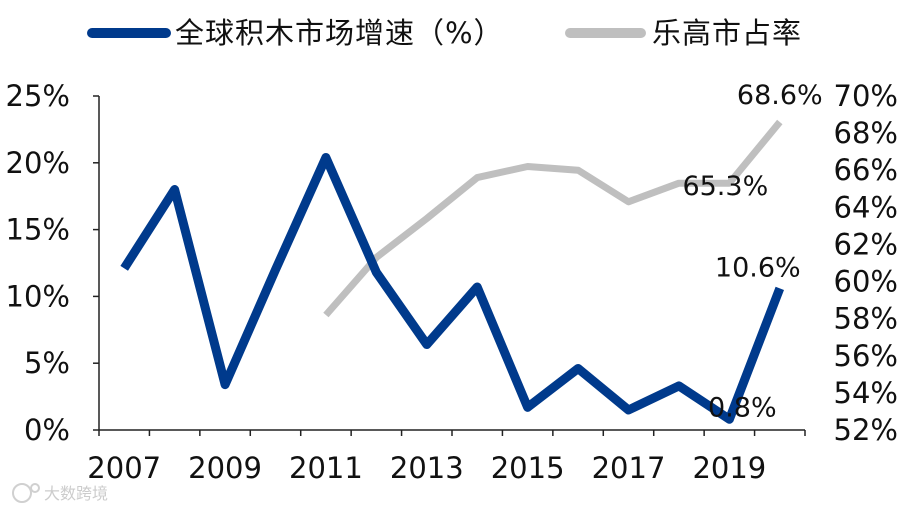 The height and width of the screenshot is (511, 915). What do you see at coordinates (758, 267) in the screenshot?
I see `data-label: 10.6%` at bounding box center [758, 267].